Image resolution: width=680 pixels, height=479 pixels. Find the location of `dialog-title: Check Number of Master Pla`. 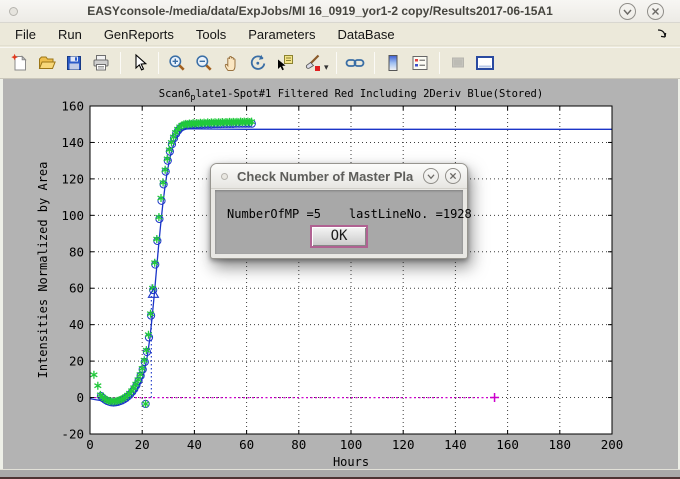

dialog-title: Check Number of Master Pla is located at coordinates (325, 176).